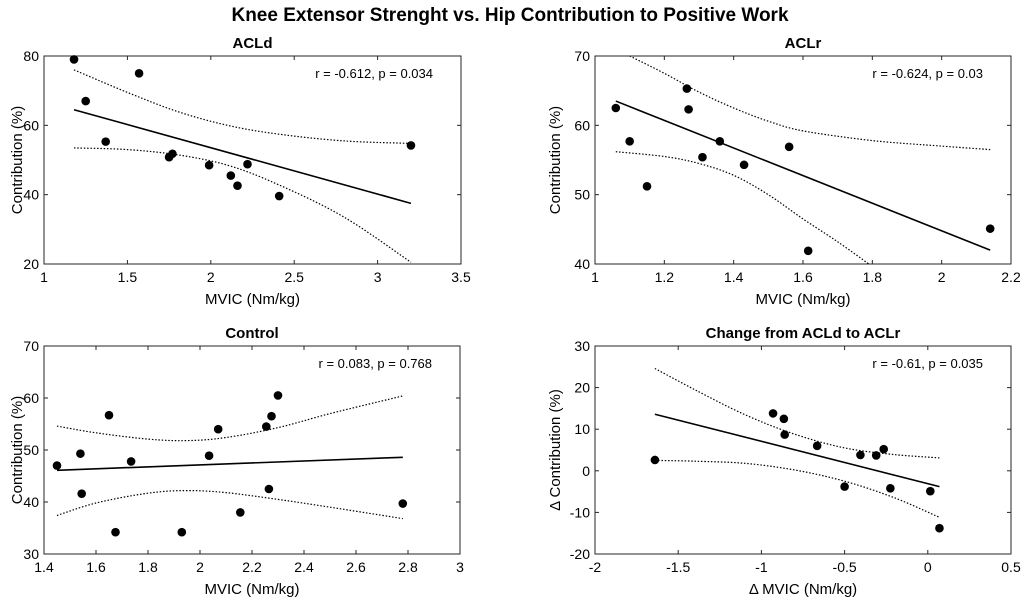 The width and height of the screenshot is (1021, 608). I want to click on x-tick-label: 1.6, so click(96, 567).